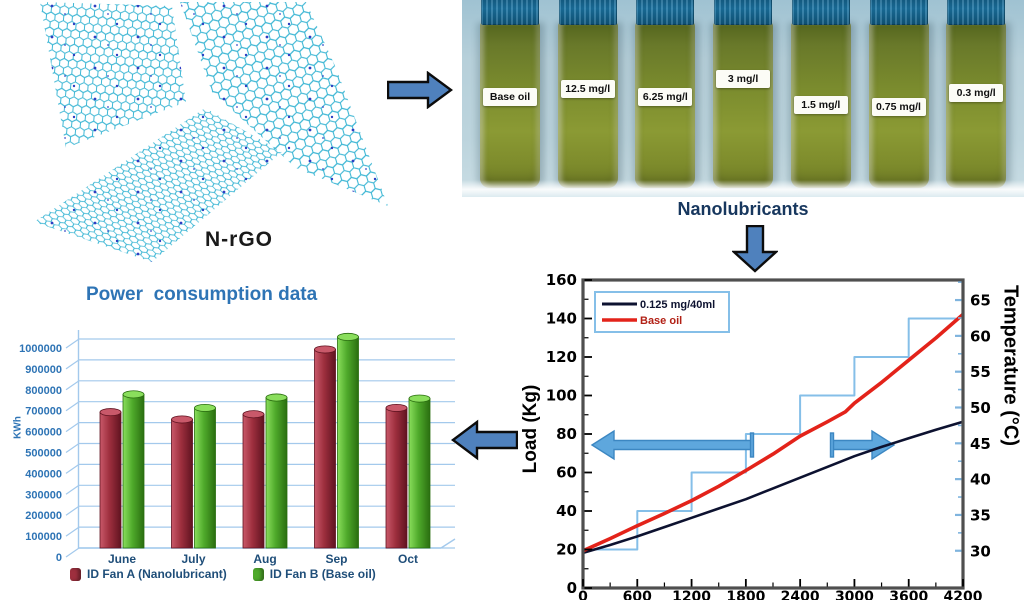  I want to click on vial-label: 1.5 mg/l, so click(820, 105).